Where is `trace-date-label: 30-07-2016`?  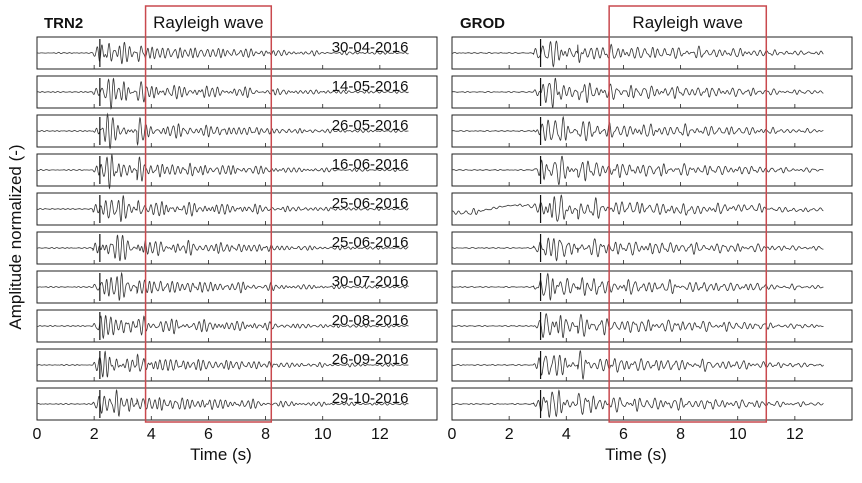 trace-date-label: 30-07-2016 is located at coordinates (370, 281).